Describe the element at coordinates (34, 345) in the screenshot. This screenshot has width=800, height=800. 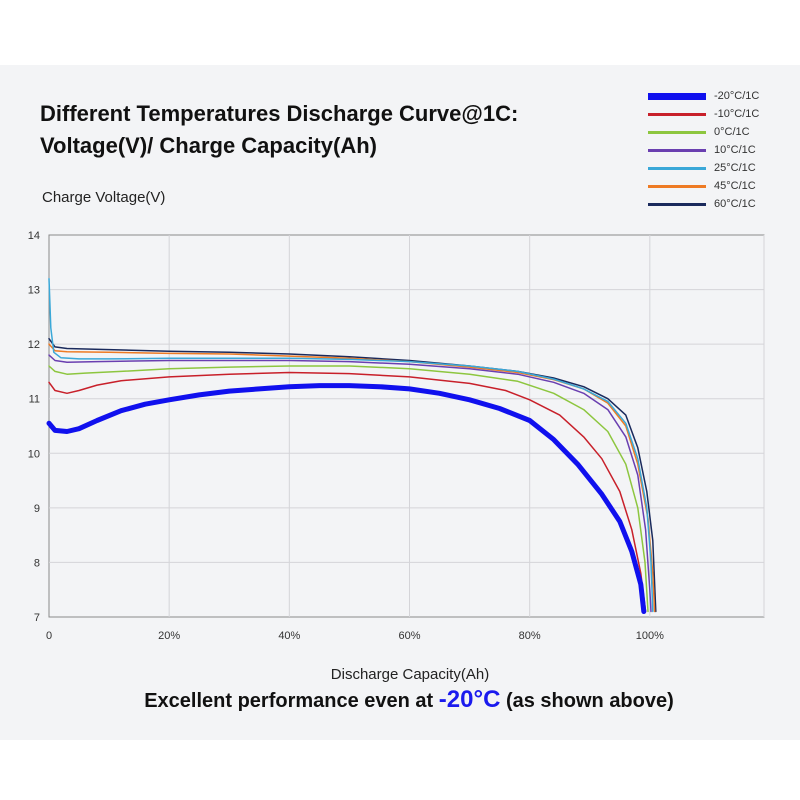
I see `y-tick-label: 12` at that location.